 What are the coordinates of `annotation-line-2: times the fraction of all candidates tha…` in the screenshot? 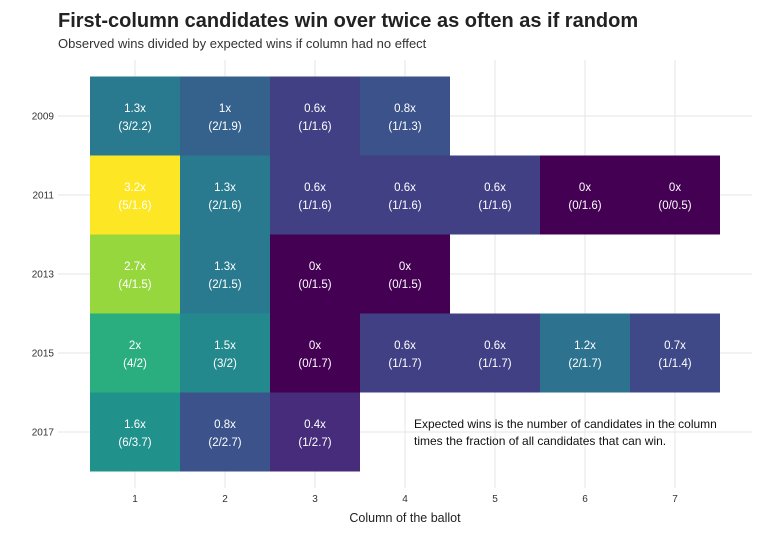 It's located at (540, 441).